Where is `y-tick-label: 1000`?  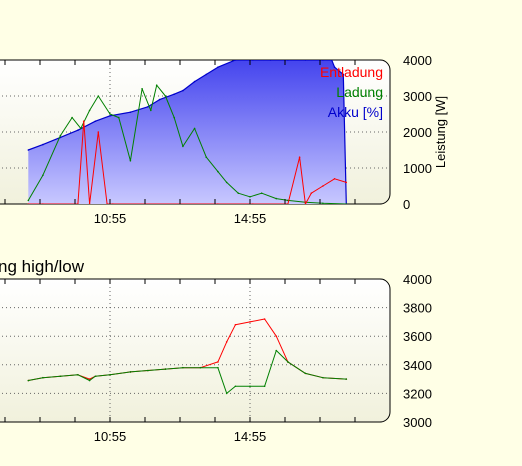
y-tick-label: 1000 is located at coordinates (417, 168).